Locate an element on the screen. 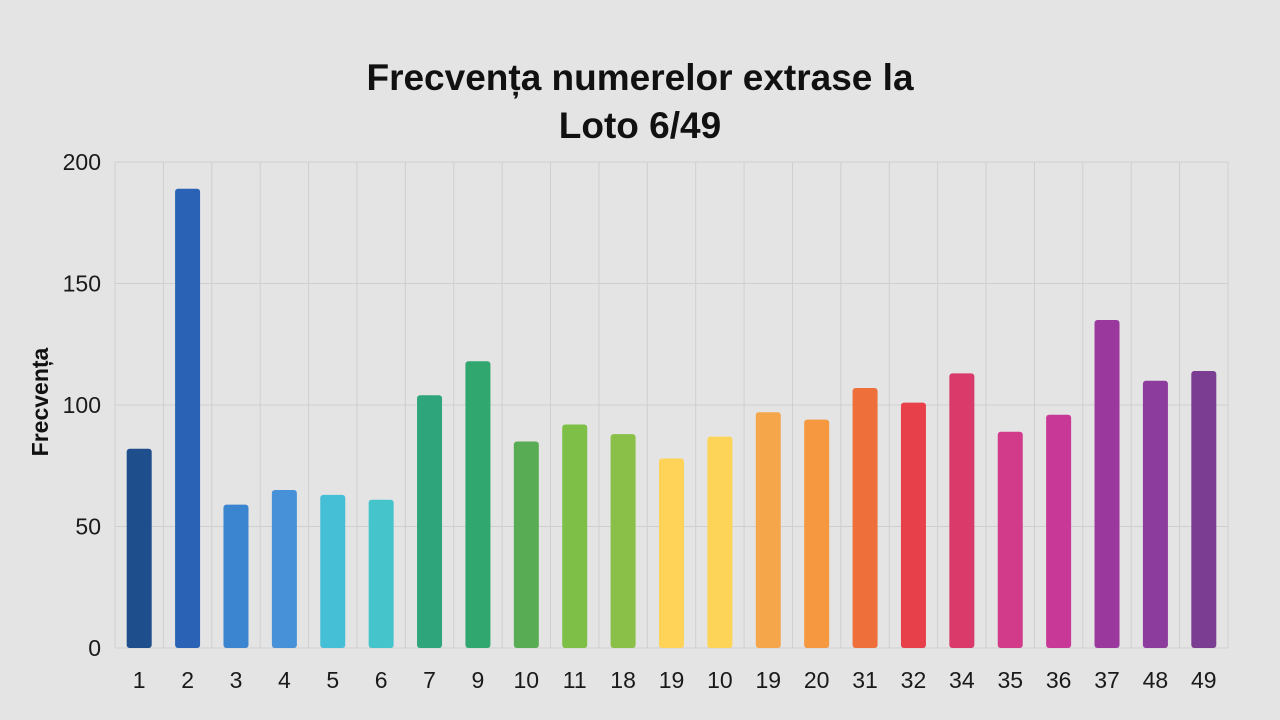  x-tick-label: 7 is located at coordinates (429, 680).